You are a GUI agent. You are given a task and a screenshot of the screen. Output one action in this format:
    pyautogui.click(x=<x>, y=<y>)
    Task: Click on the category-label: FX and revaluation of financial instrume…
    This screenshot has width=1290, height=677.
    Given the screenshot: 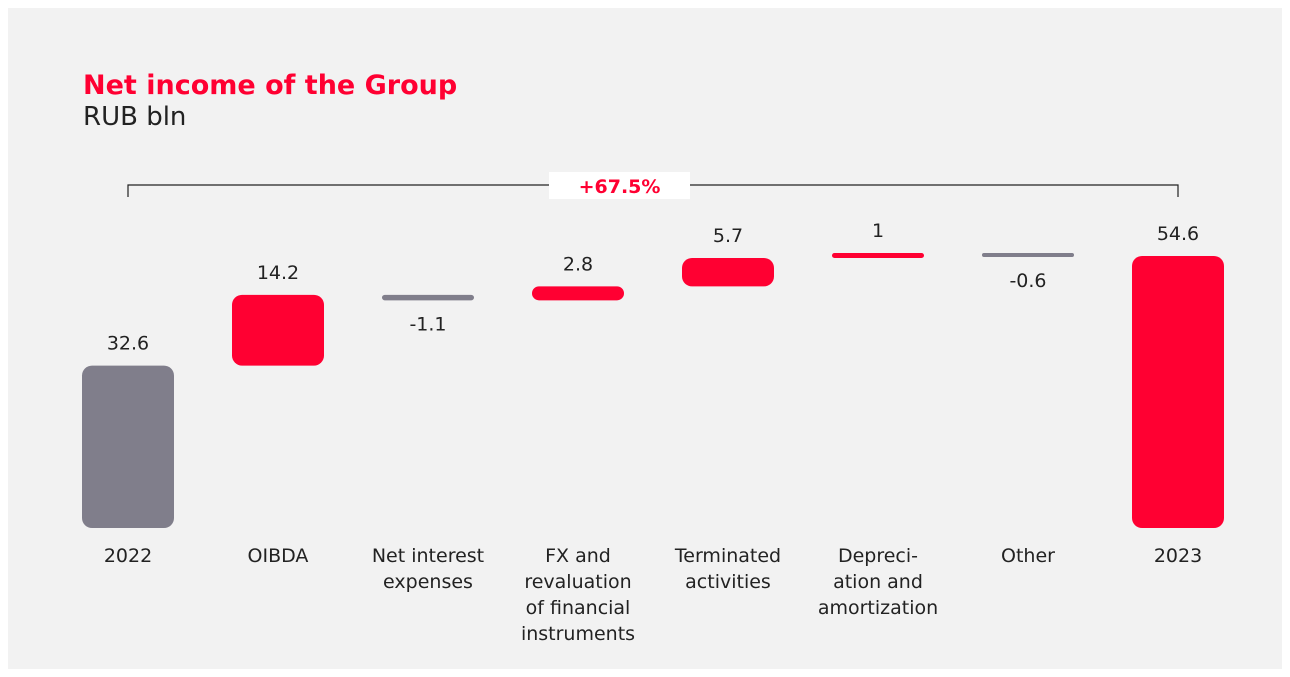 What is the action you would take?
    pyautogui.click(x=578, y=595)
    